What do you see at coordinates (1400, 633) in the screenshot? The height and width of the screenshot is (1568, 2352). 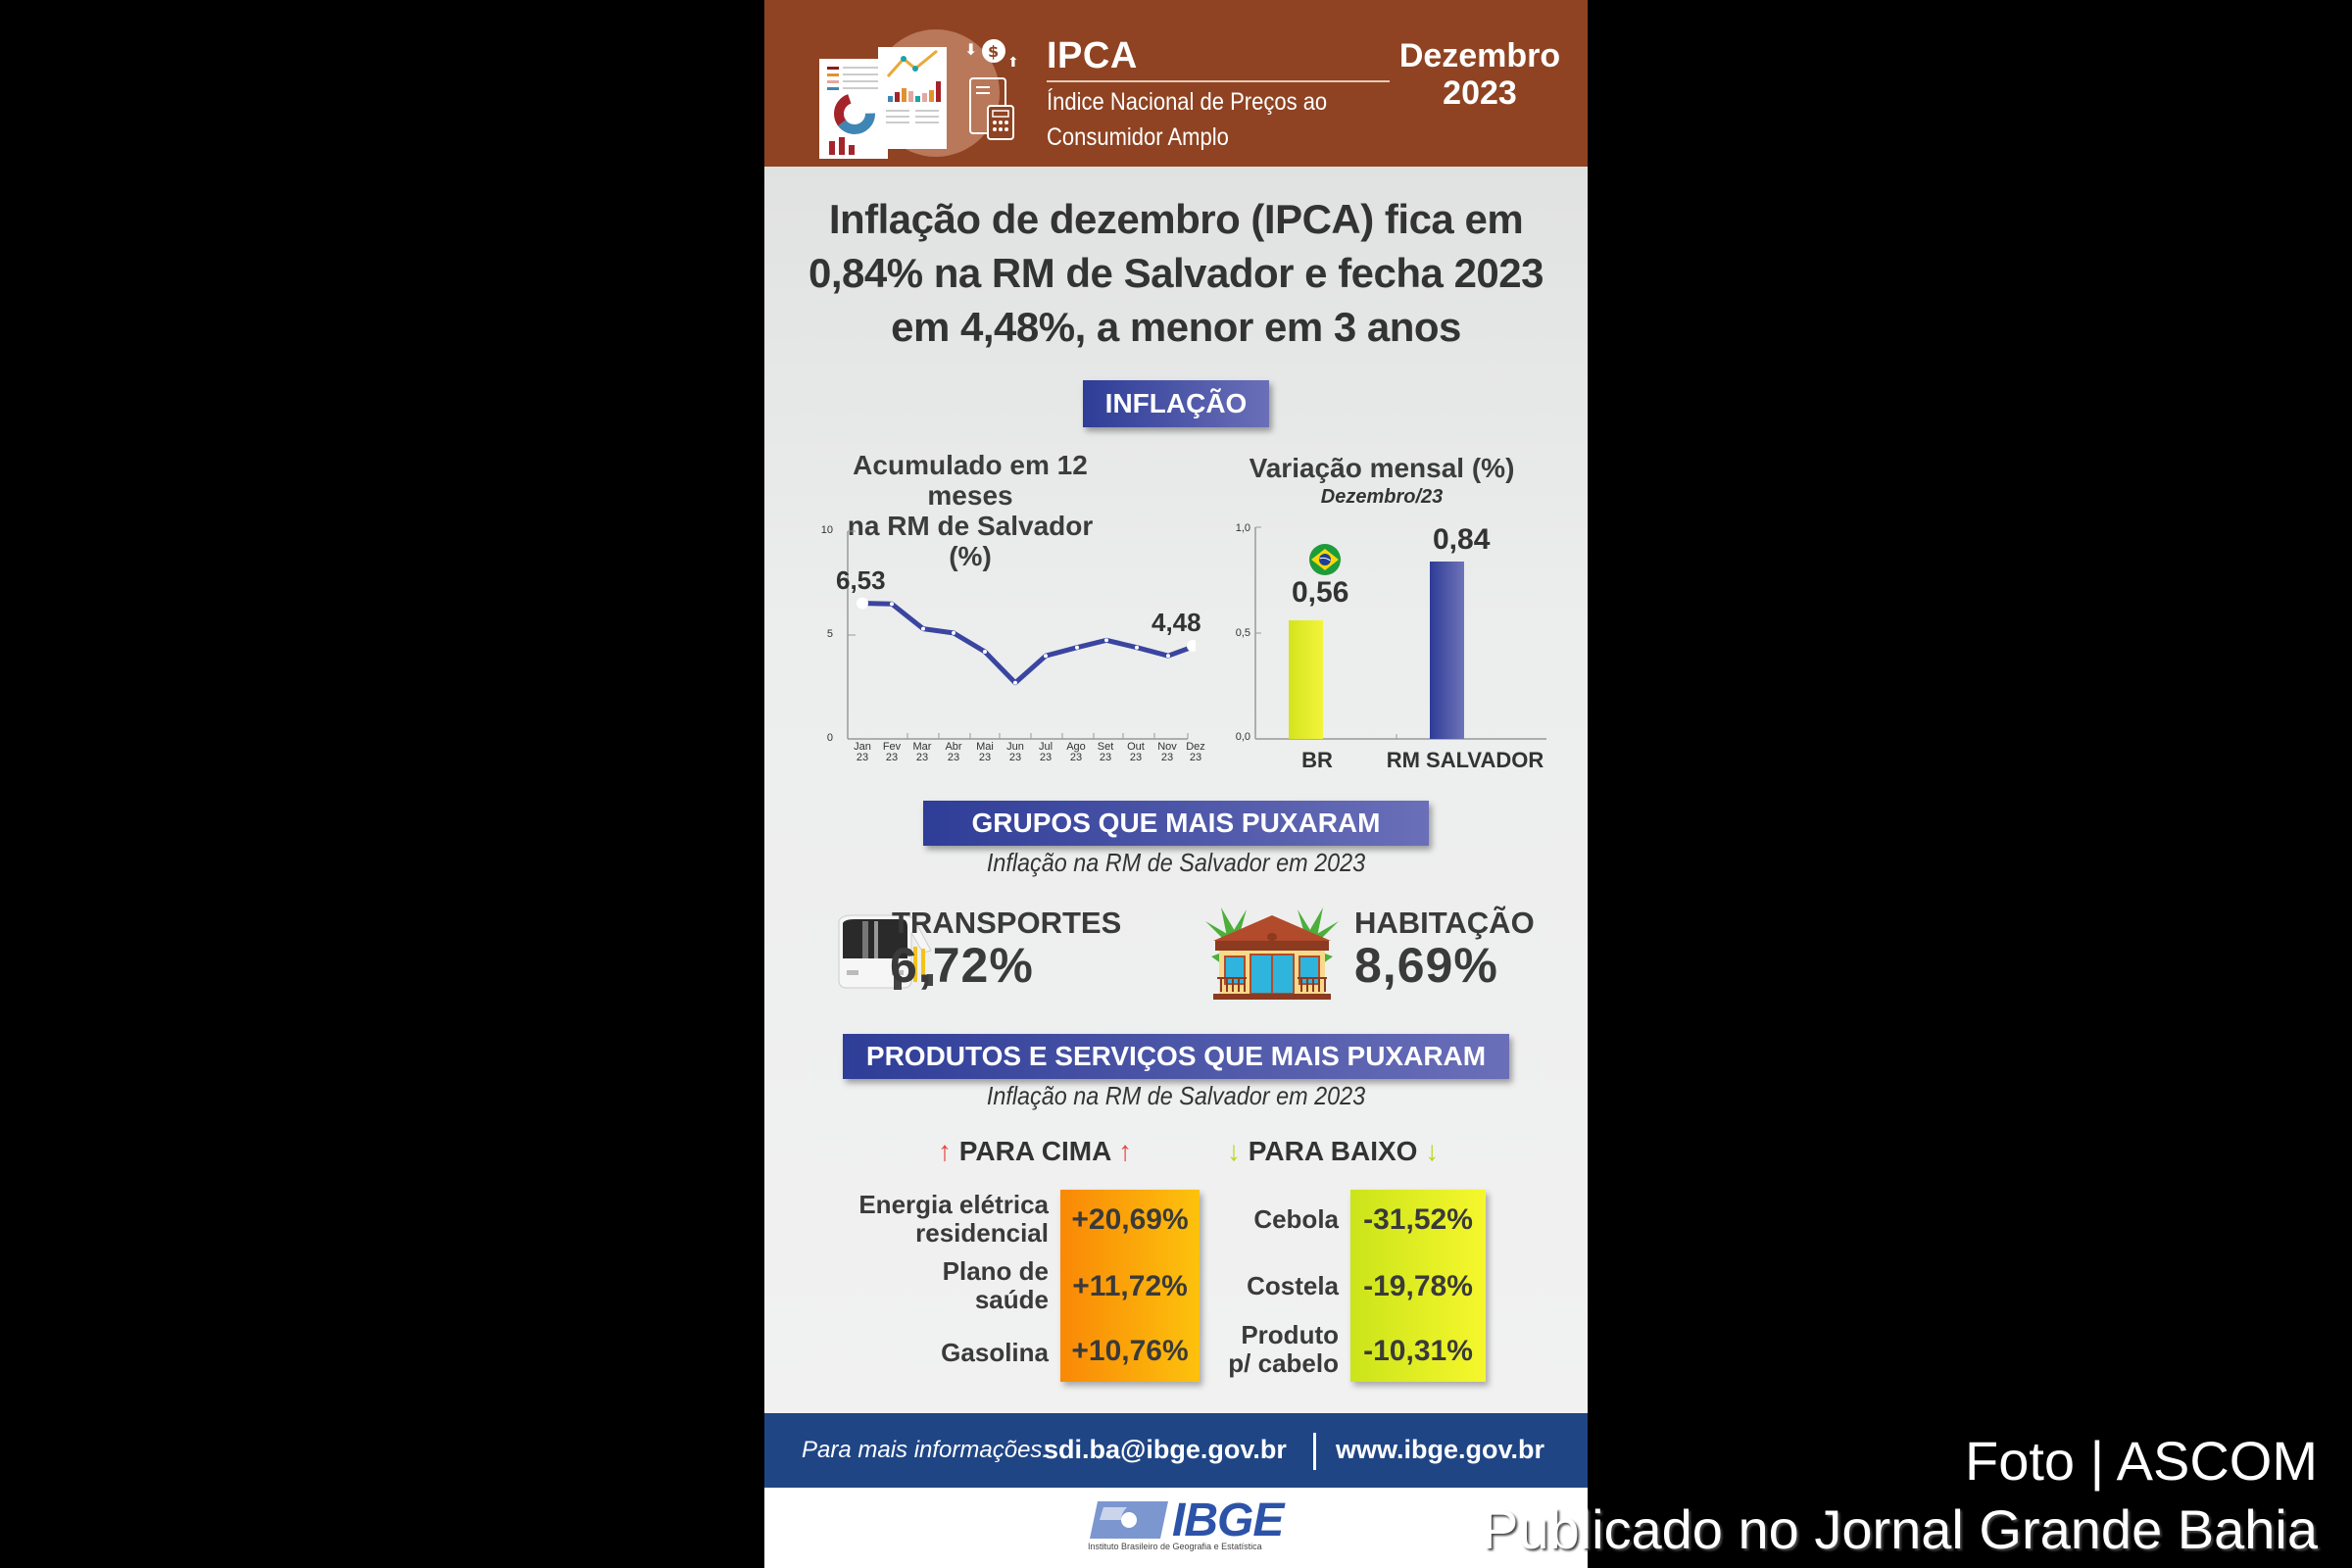 I see `bar-chart` at bounding box center [1400, 633].